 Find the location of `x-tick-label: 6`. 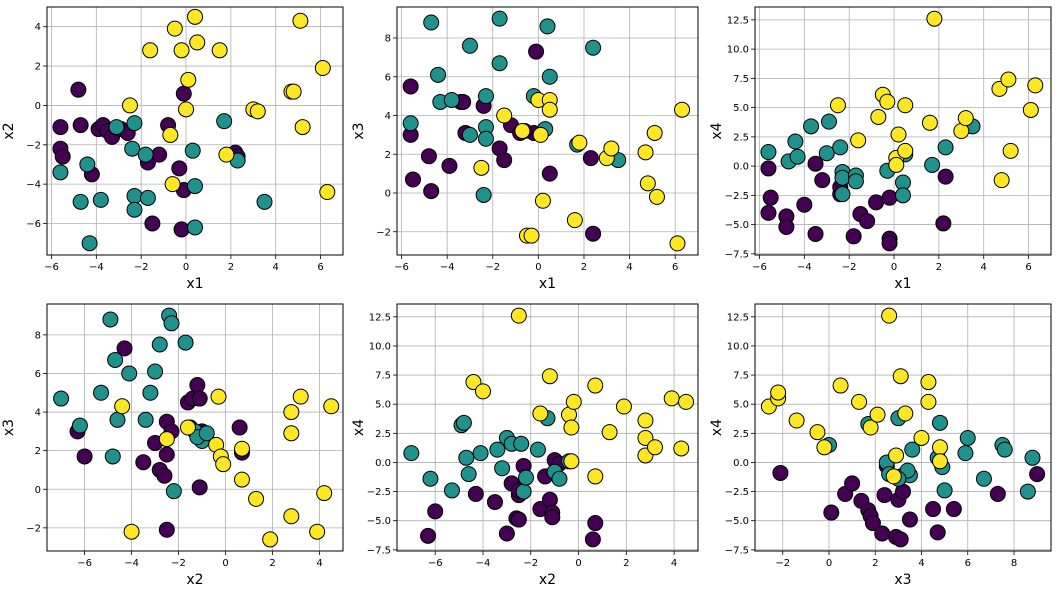

x-tick-label: 6 is located at coordinates (1028, 267).